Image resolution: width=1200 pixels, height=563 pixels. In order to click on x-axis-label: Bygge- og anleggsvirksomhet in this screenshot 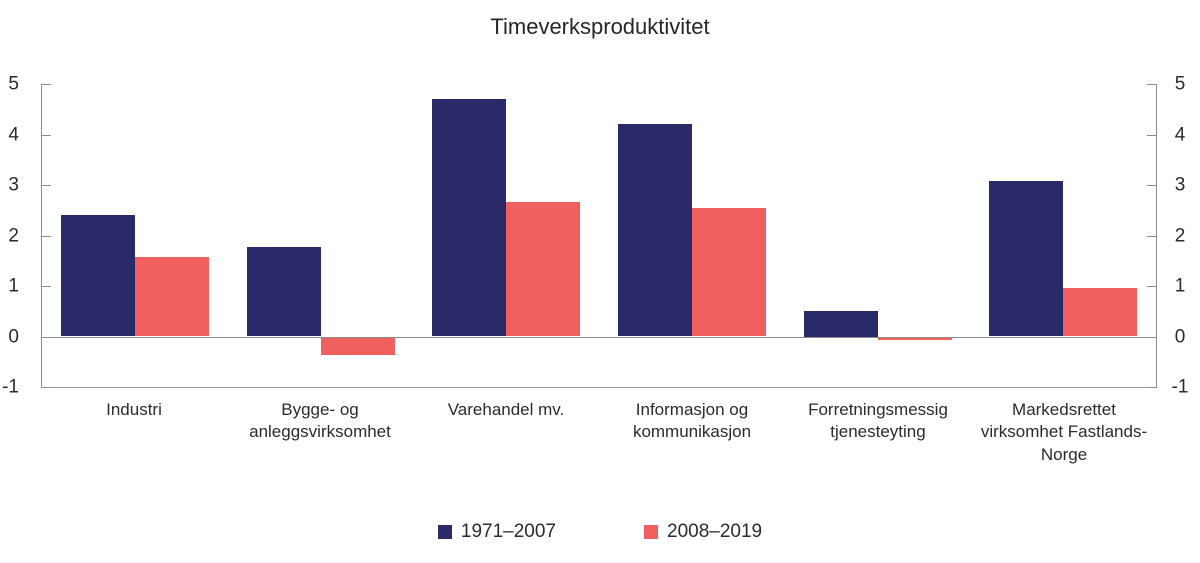, I will do `click(320, 421)`.